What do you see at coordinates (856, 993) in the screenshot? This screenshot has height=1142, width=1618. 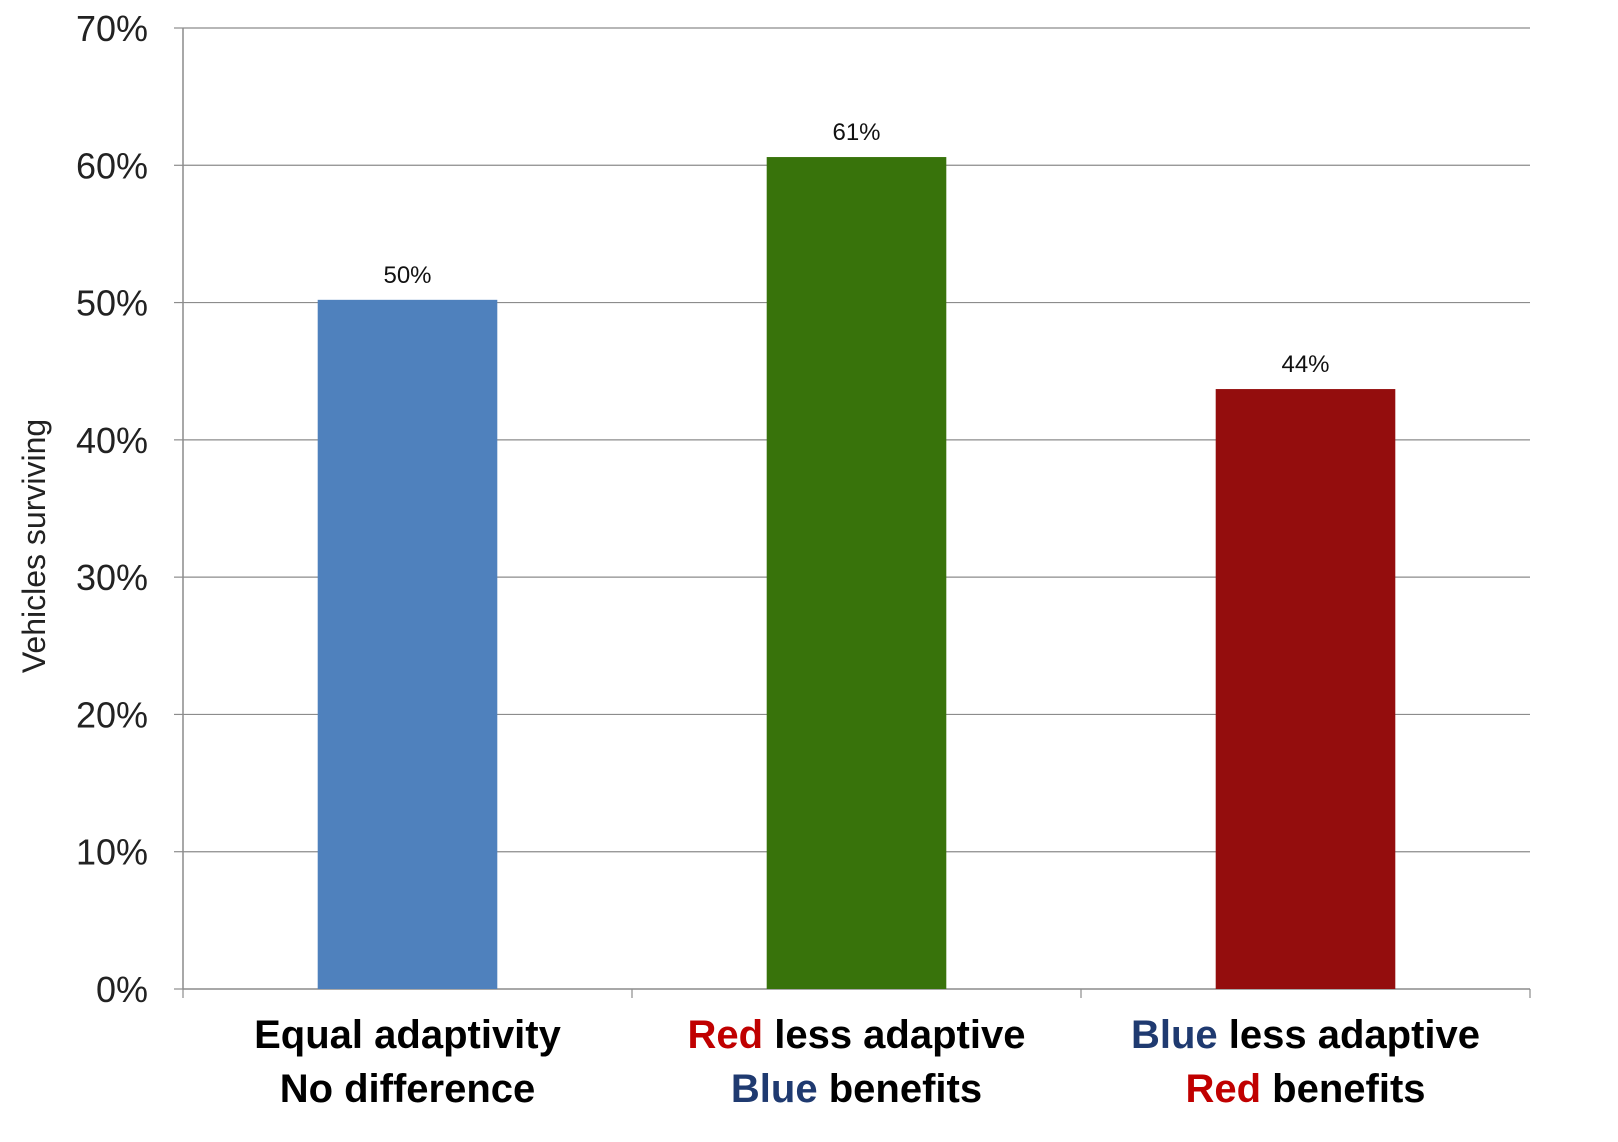 I see `x-tick-marks` at bounding box center [856, 993].